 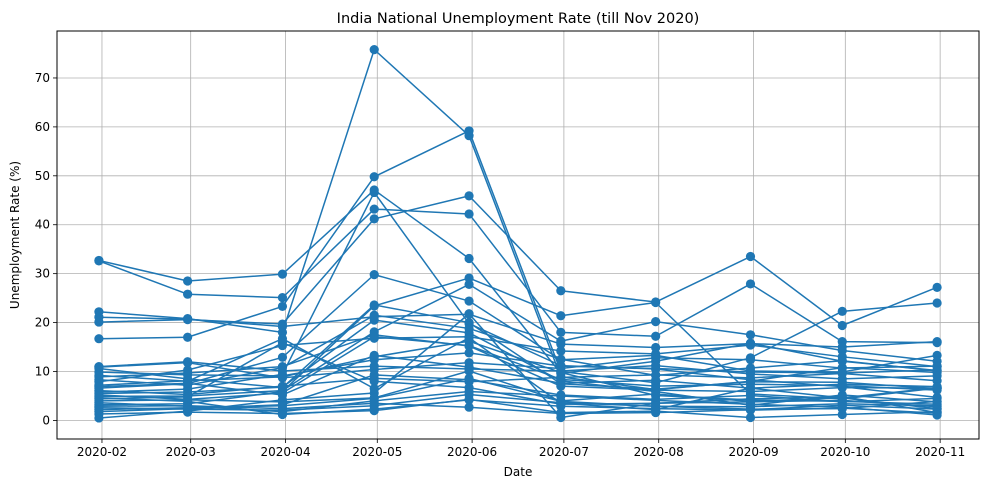 What do you see at coordinates (472, 452) in the screenshot?
I see `x-tick-label: 2020-06` at bounding box center [472, 452].